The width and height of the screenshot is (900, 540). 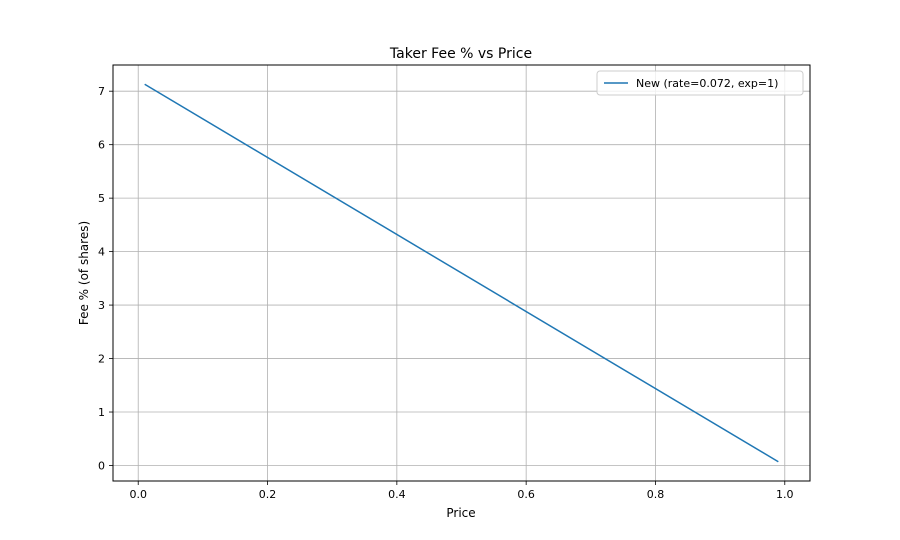 I want to click on x-axis-label: Price, so click(x=460, y=513).